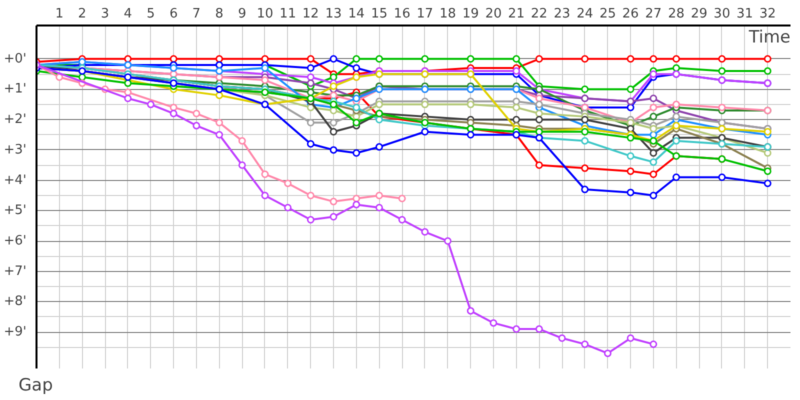  Describe the element at coordinates (288, 14) in the screenshot. I see `x-tick-label: 11` at that location.